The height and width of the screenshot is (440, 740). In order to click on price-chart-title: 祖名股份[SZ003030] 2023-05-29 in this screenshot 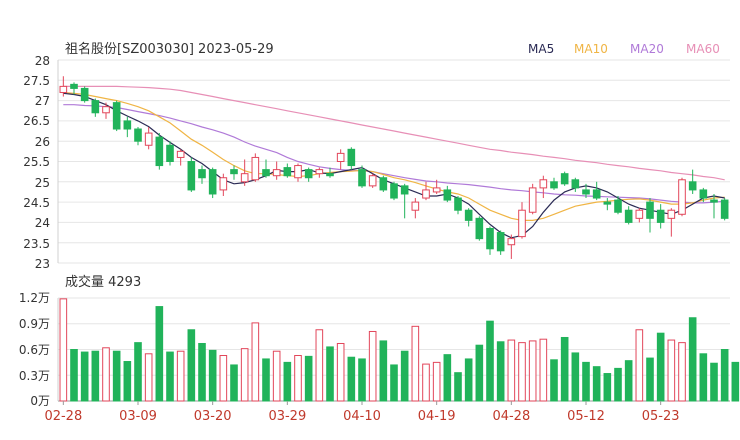, I will do `click(169, 49)`.